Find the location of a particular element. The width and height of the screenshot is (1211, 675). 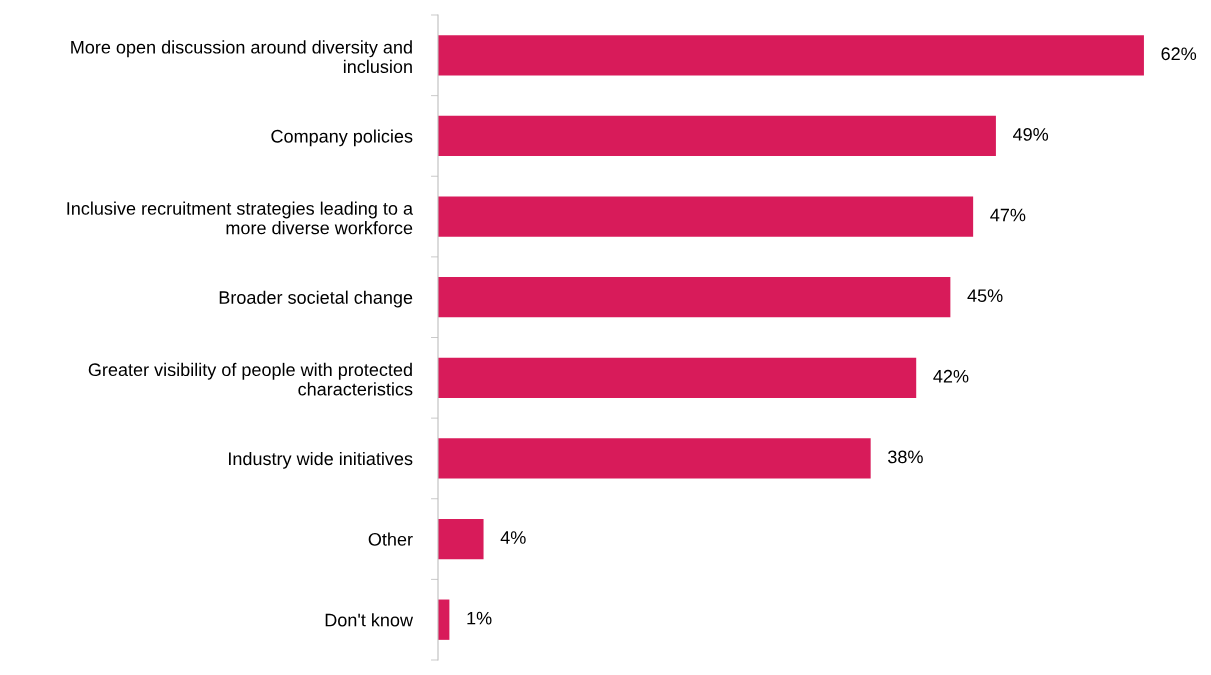

y-tick-label: Other is located at coordinates (390, 539).